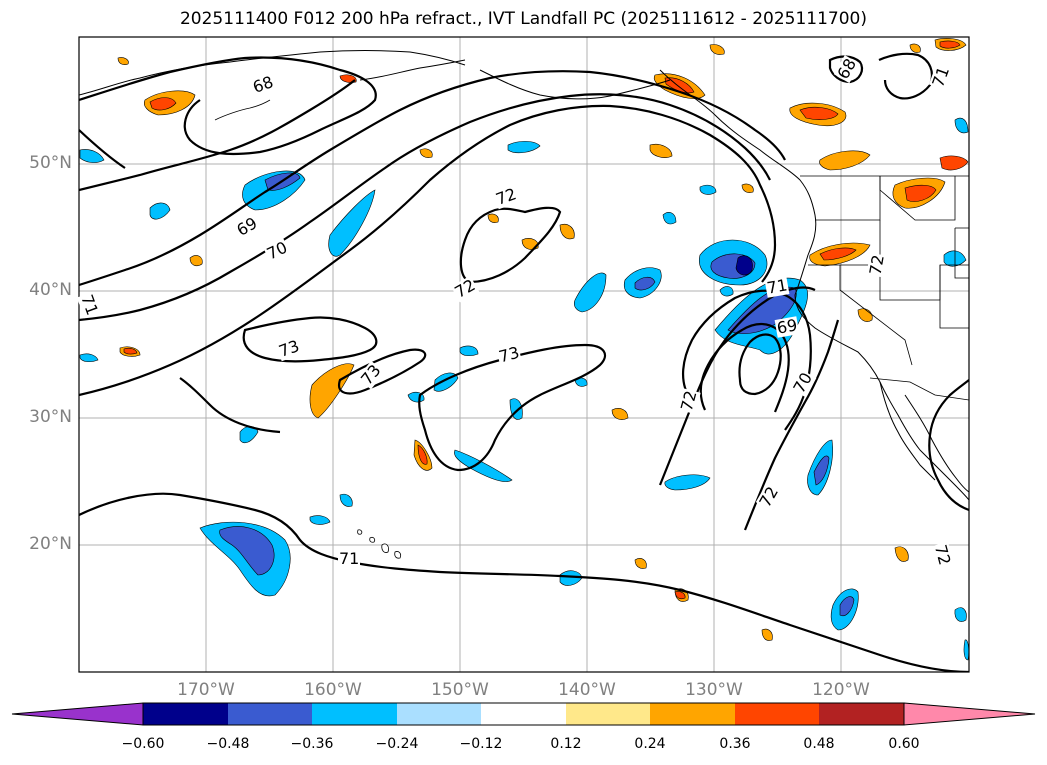 The height and width of the screenshot is (765, 1047). I want to click on lon-label: 130°W, so click(714, 690).